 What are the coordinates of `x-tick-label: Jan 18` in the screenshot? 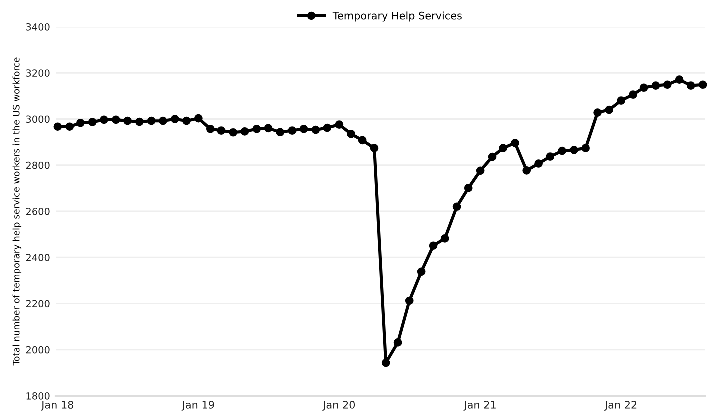 It's located at (57, 406).